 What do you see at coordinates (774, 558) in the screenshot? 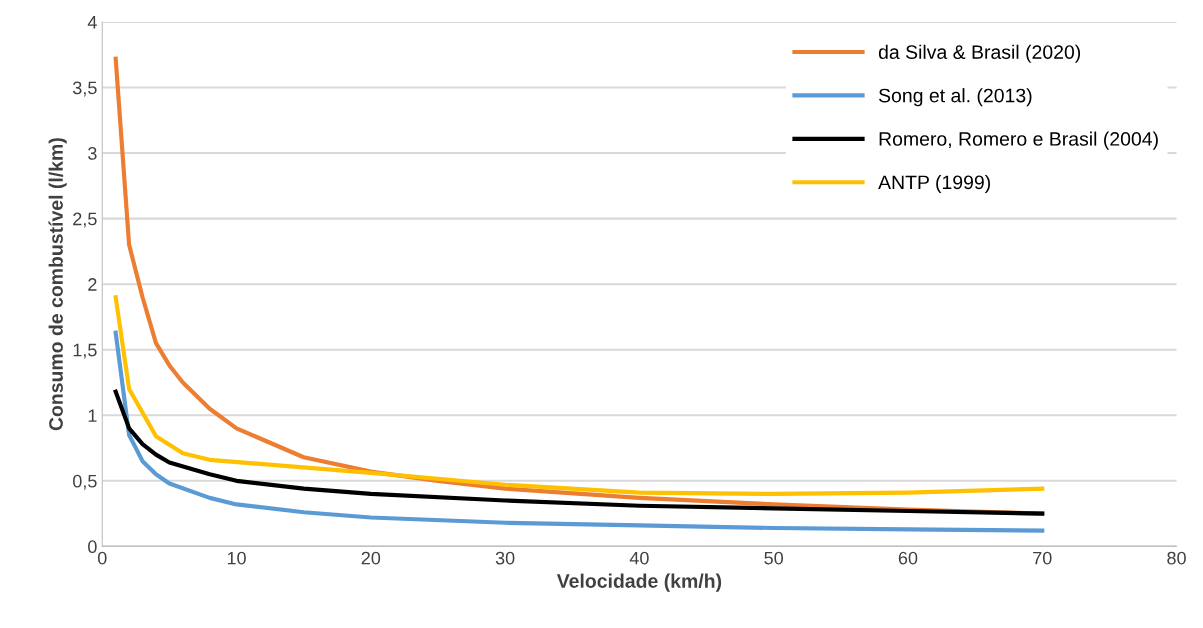
I see `x-tick-label: 50` at bounding box center [774, 558].